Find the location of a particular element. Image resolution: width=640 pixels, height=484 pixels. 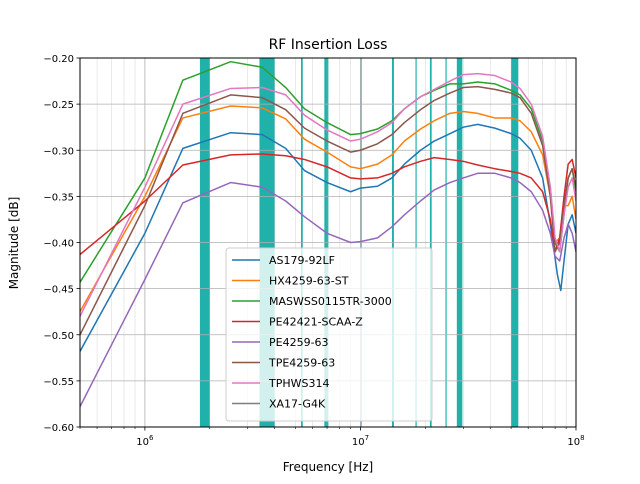

legend-label: XA17-G4K is located at coordinates (297, 404).